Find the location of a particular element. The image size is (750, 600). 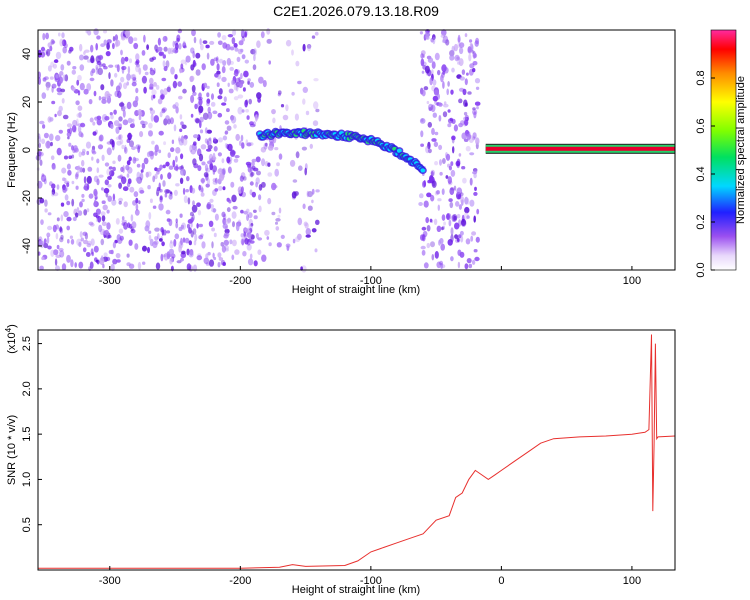

snr-multiplier-exponent: 4 is located at coordinates (8, 329).